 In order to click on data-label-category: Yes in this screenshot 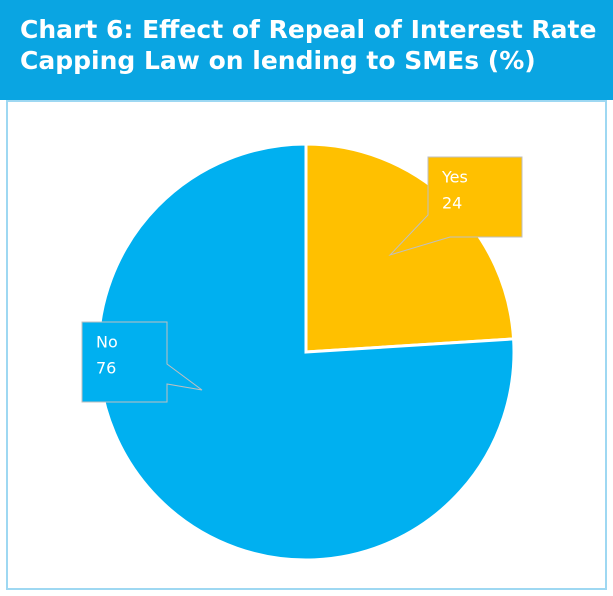, I will do `click(454, 177)`.